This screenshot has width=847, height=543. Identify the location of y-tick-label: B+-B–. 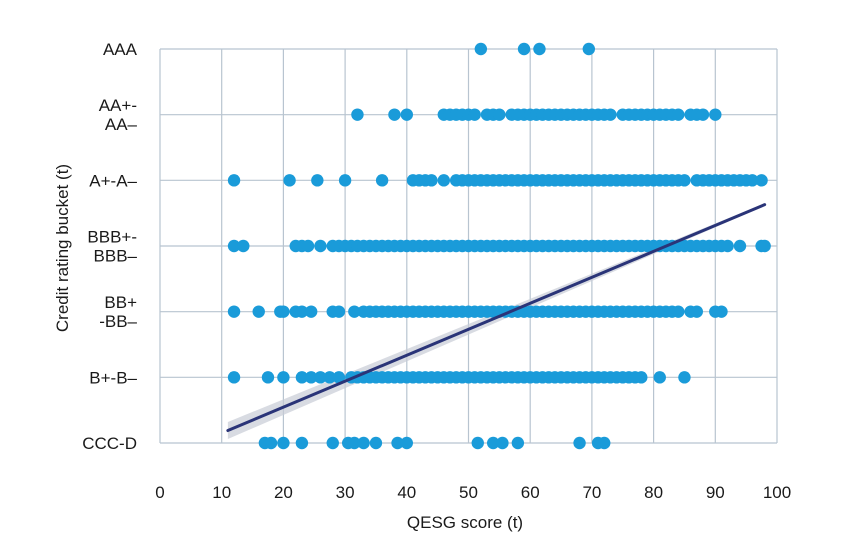
(113, 377).